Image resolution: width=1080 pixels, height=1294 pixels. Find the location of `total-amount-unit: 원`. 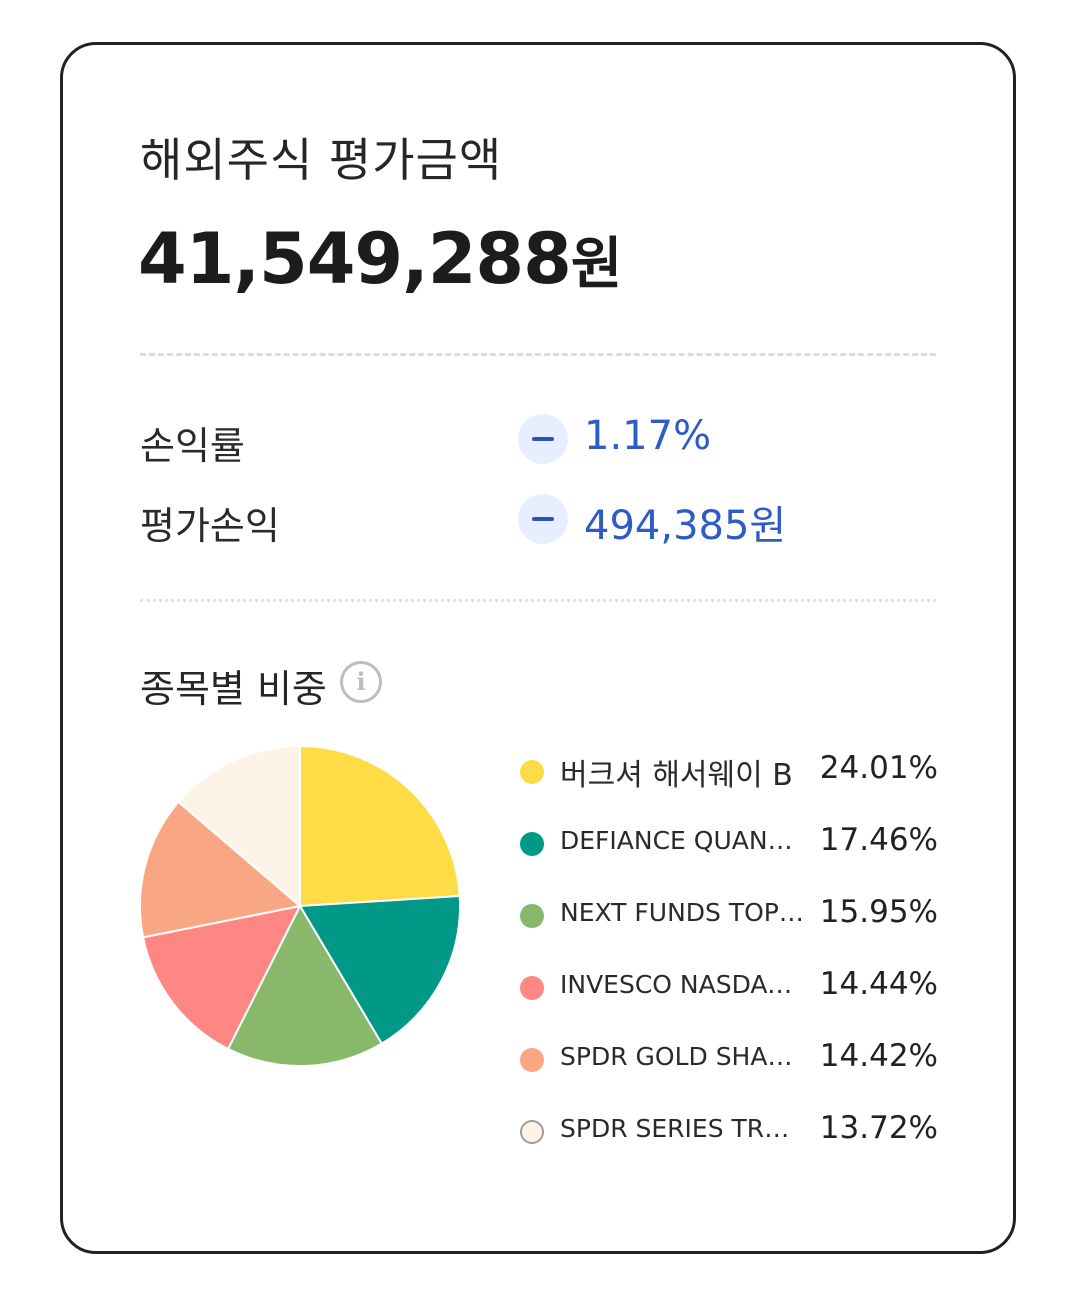

total-amount-unit: 원 is located at coordinates (596, 264).